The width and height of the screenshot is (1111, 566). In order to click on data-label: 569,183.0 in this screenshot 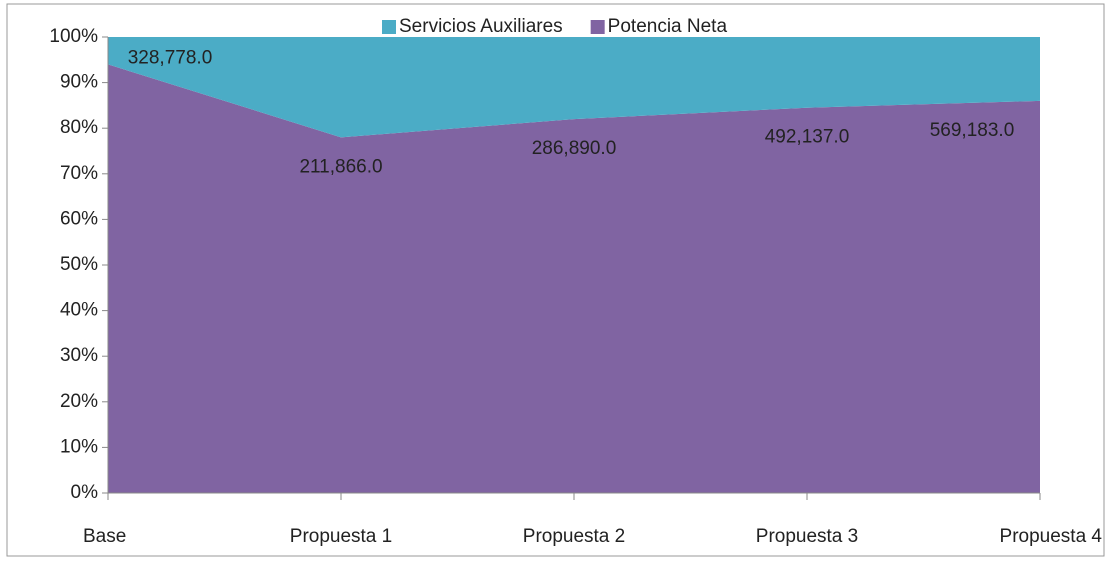, I will do `click(972, 130)`.